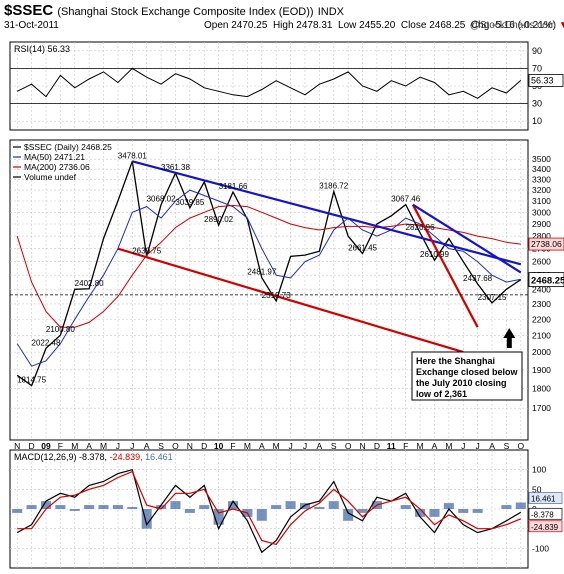 The height and width of the screenshot is (574, 564). Describe the element at coordinates (541, 169) in the screenshot. I see `price-tick-label: 3400` at that location.